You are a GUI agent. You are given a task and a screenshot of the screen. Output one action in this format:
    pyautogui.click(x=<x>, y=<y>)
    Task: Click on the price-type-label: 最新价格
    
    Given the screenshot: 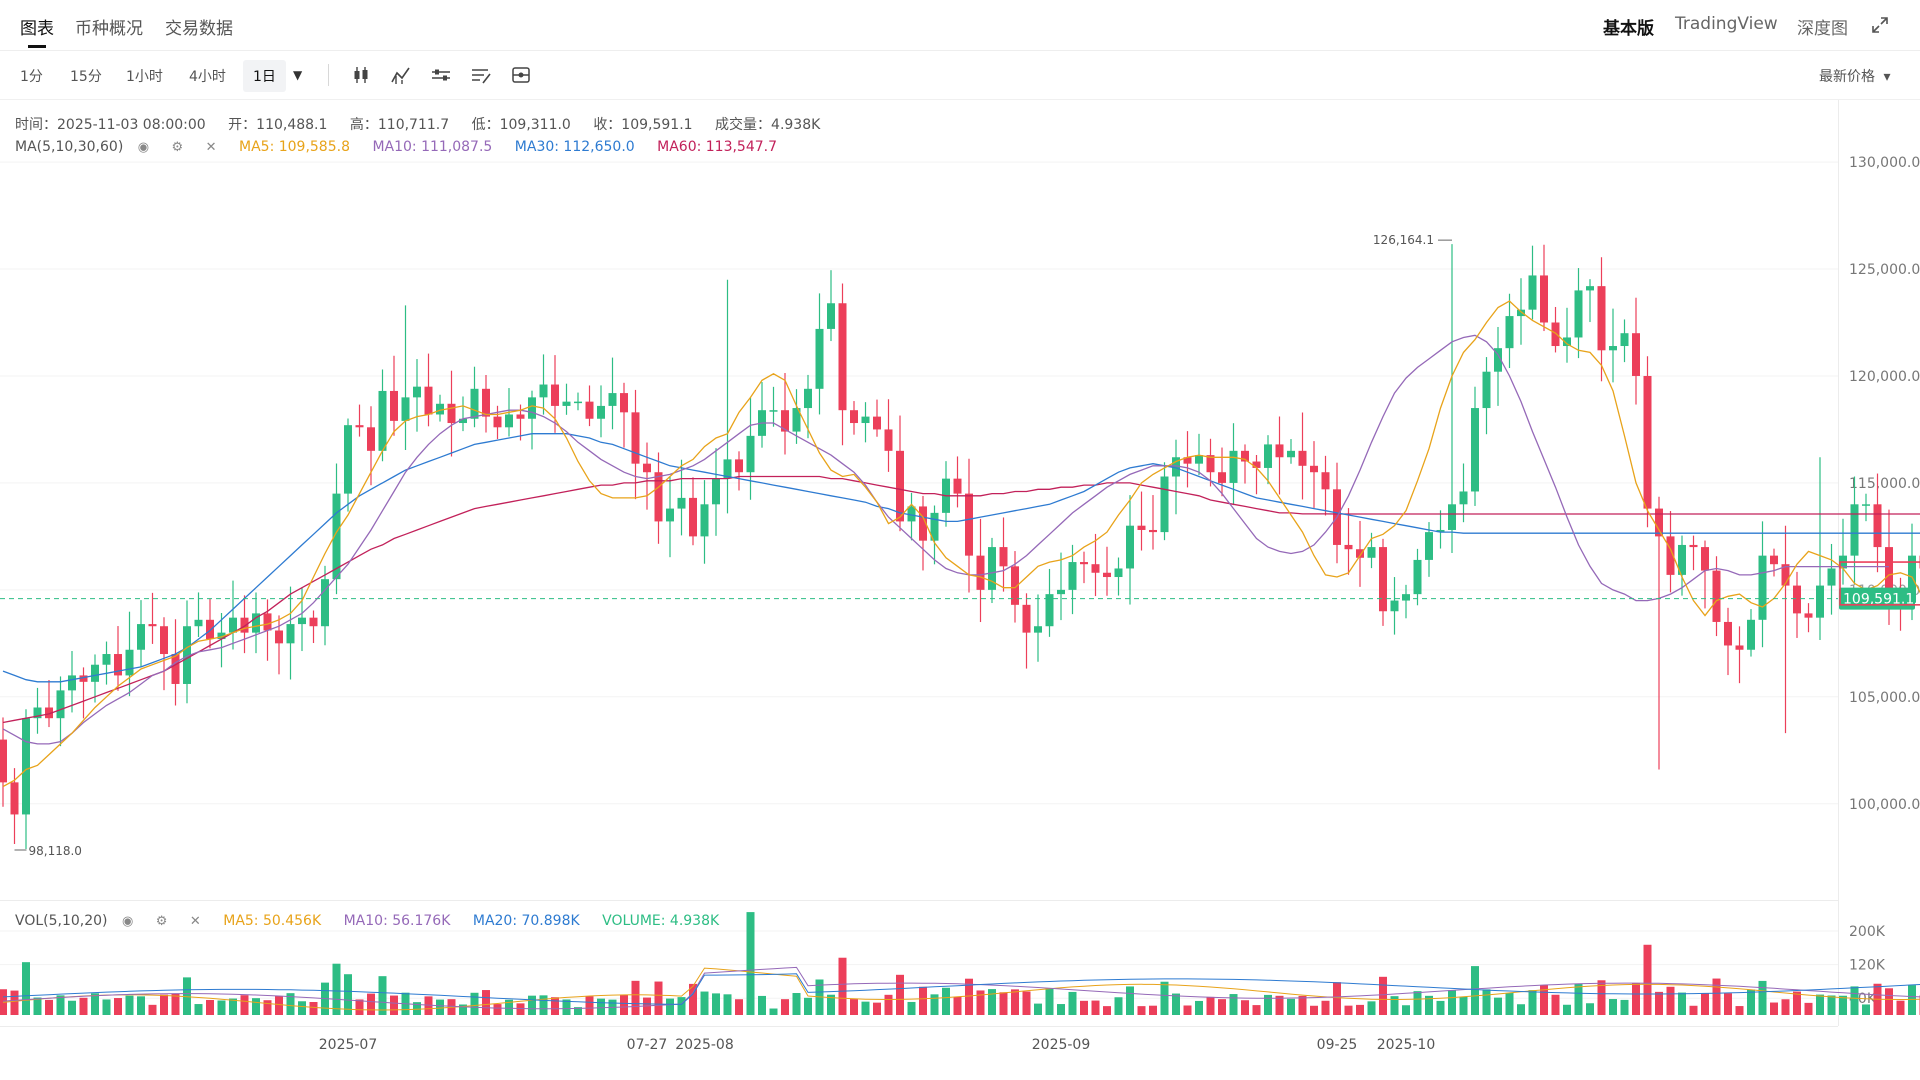 What is the action you would take?
    pyautogui.click(x=1847, y=77)
    